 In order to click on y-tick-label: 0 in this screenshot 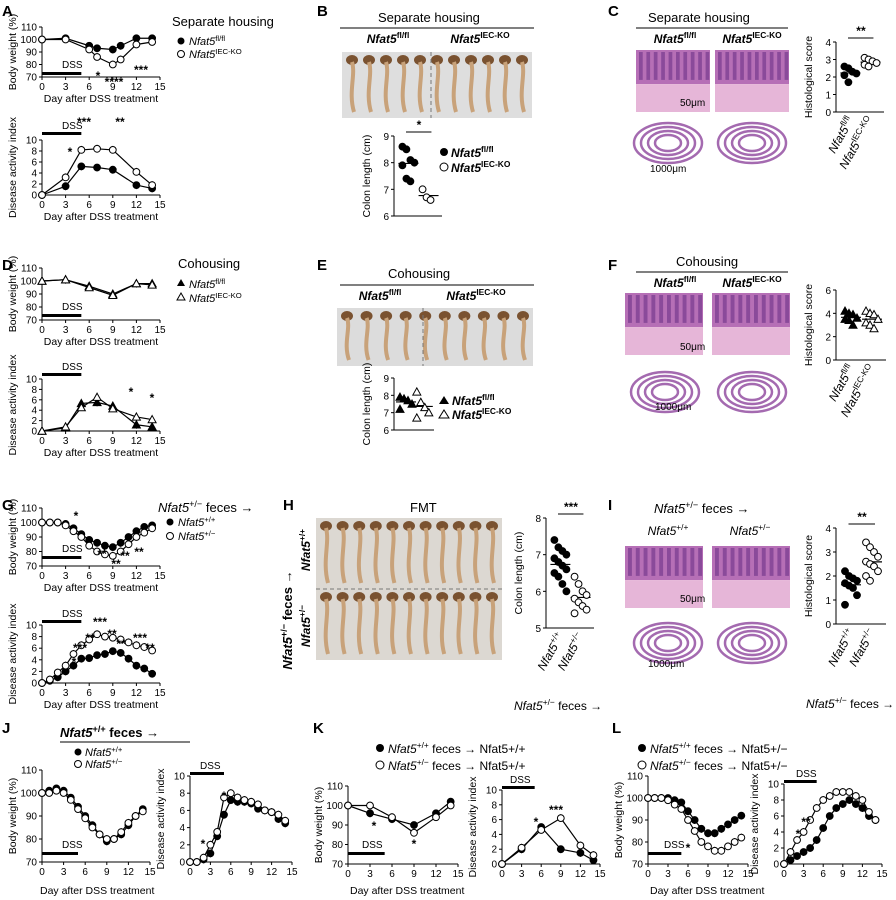, I will do `click(494, 865)`.